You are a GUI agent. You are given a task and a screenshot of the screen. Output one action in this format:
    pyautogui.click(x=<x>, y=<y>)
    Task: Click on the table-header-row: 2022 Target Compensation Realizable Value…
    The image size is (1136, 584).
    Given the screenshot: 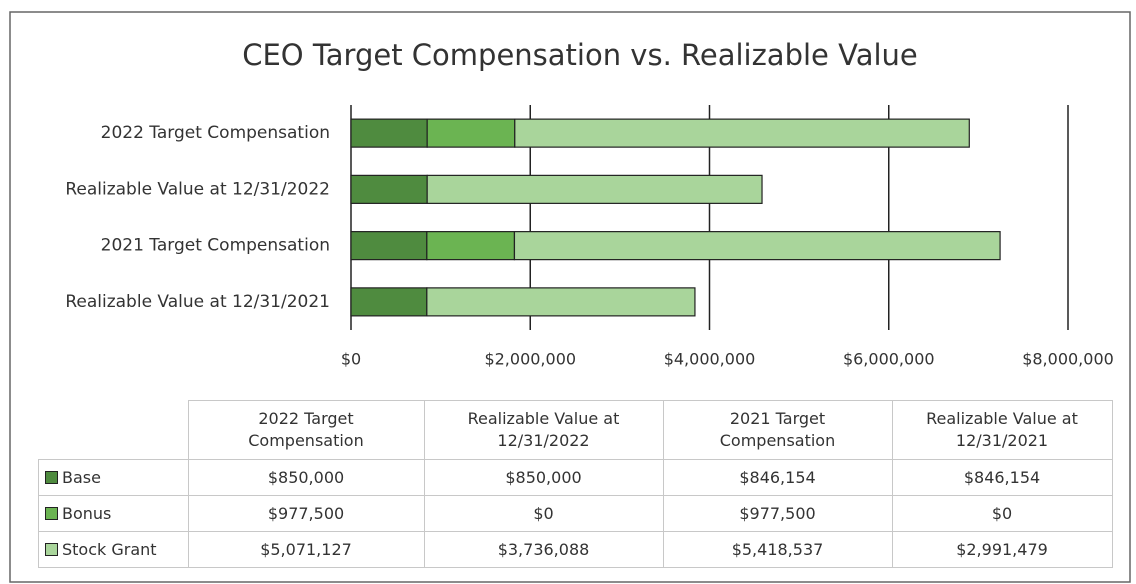 What is the action you would take?
    pyautogui.click(x=576, y=430)
    